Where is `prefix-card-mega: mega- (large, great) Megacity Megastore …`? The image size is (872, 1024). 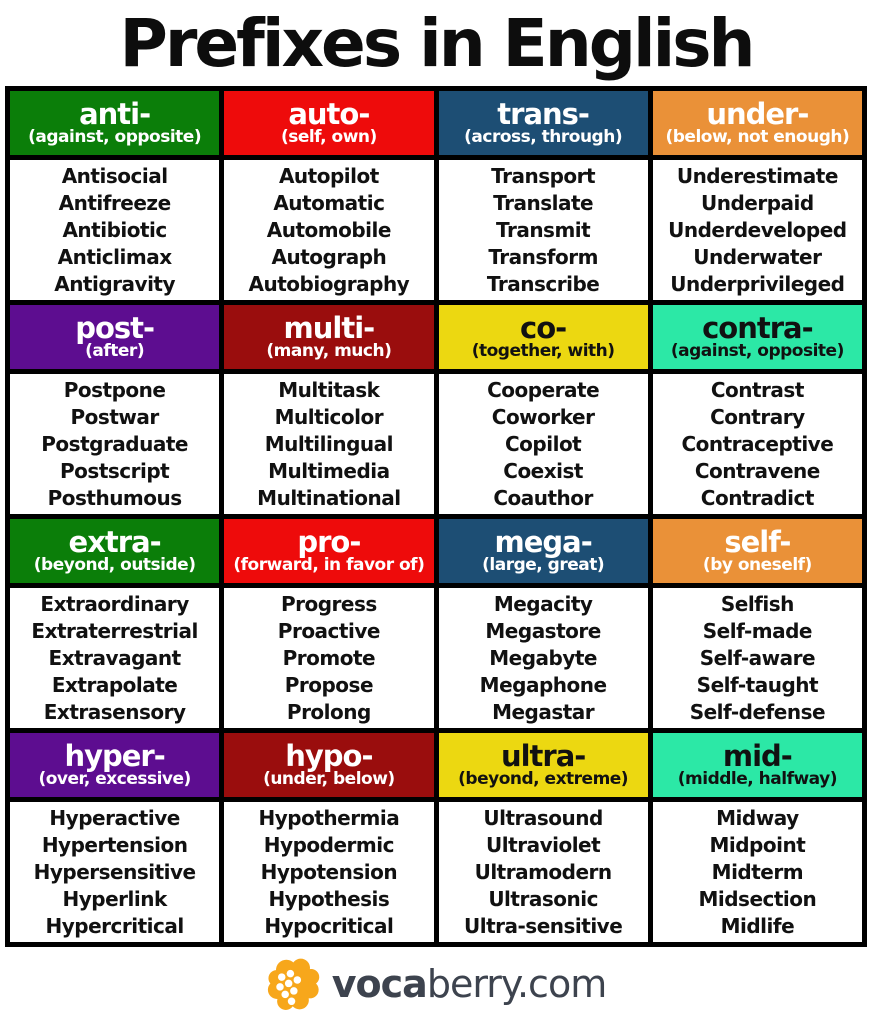
prefix-card-mega: mega- (large, great) Megacity Megastore … is located at coordinates (543, 623).